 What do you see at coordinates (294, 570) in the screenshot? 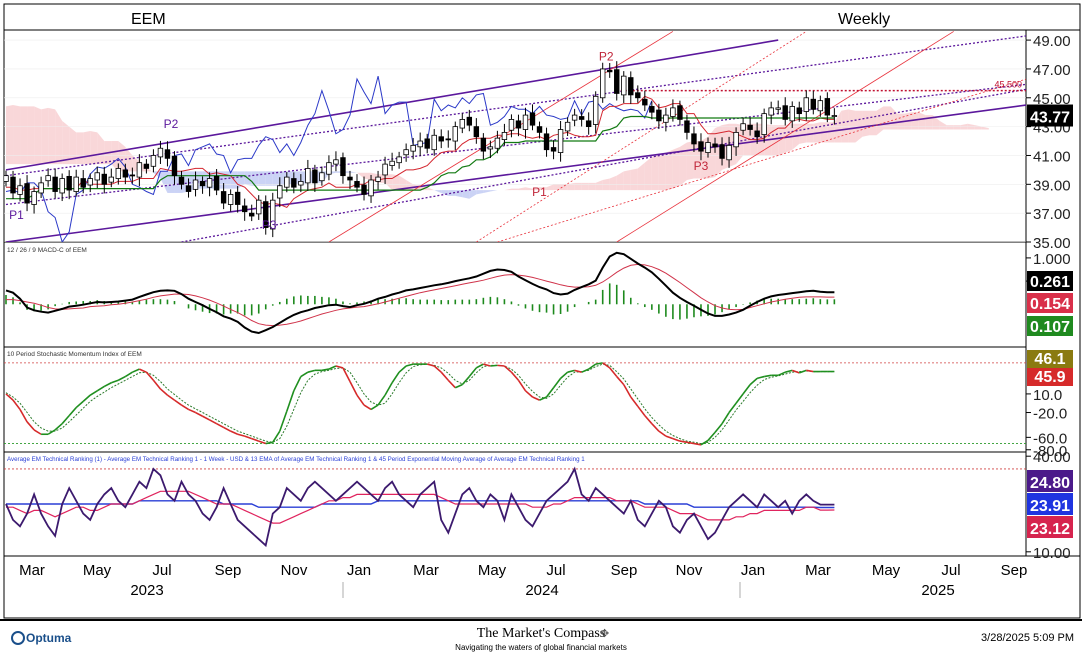
I see `month-label: Nov` at bounding box center [294, 570].